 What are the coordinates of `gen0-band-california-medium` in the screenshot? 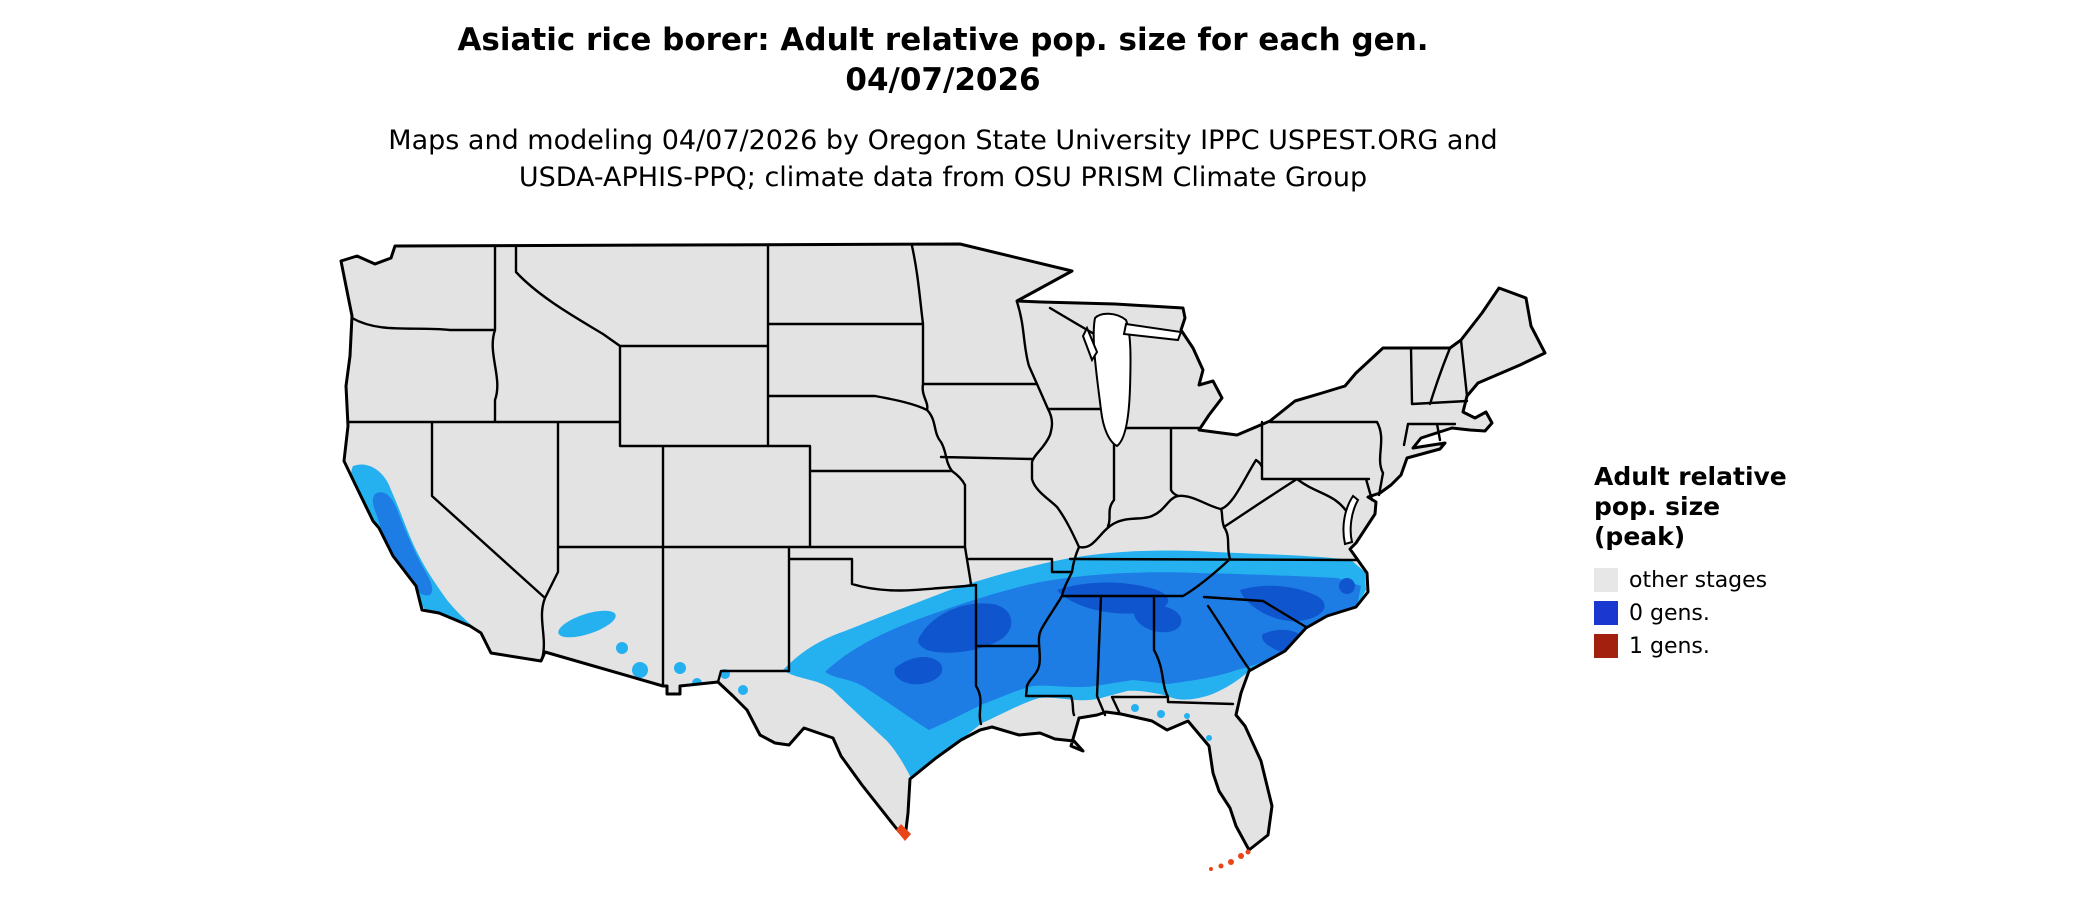 It's located at (402, 544).